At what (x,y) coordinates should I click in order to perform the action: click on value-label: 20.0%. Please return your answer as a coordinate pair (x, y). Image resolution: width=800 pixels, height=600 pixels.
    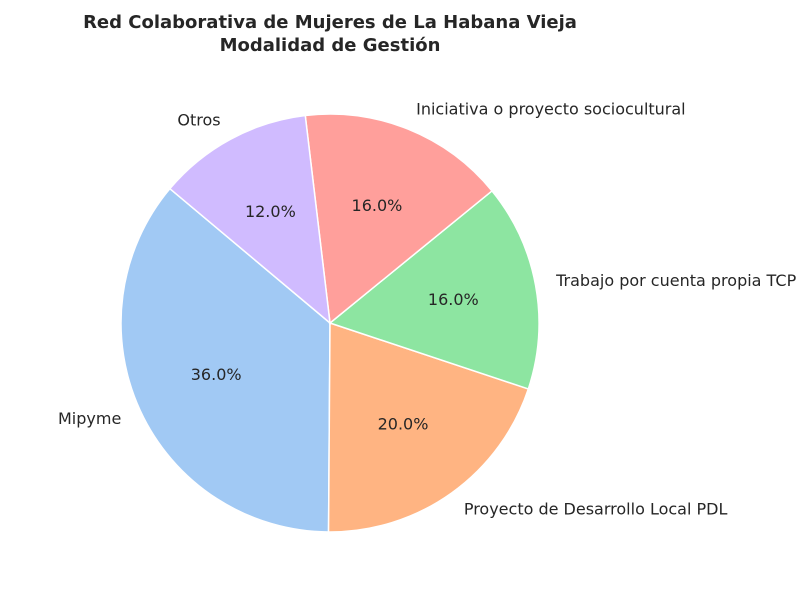
    Looking at the image, I should click on (403, 423).